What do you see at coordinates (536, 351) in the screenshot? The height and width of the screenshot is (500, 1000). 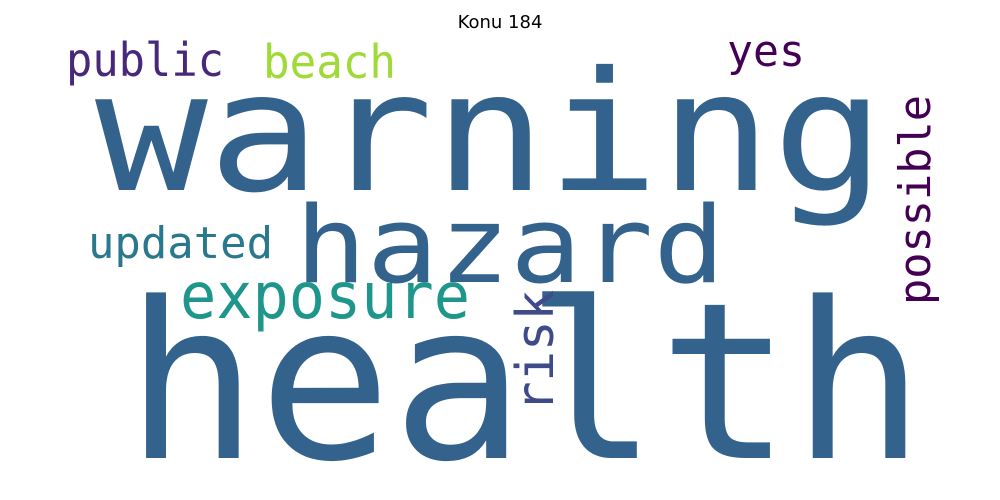 I see `word-risk: risk` at bounding box center [536, 351].